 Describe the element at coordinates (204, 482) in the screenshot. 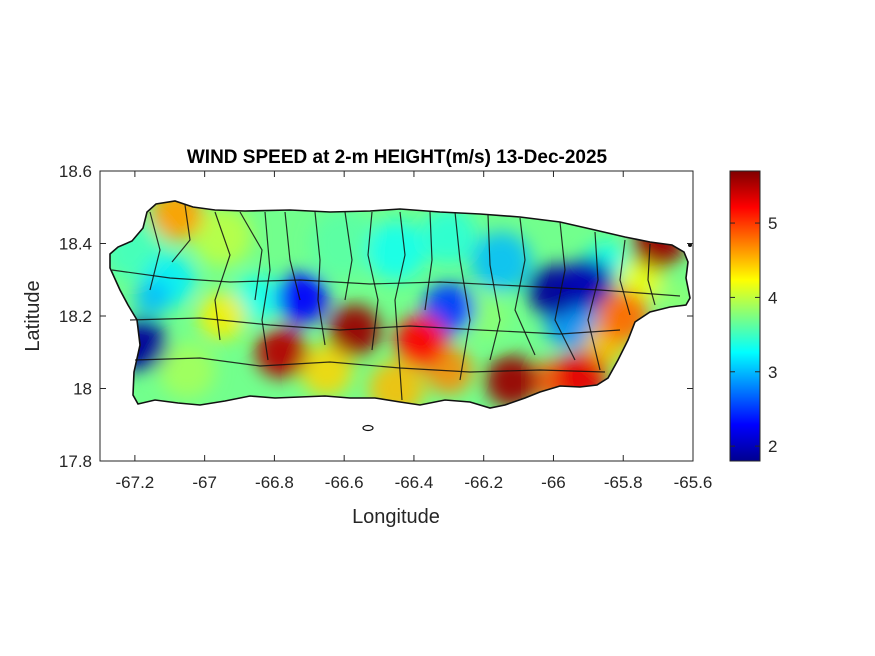

I see `x-tick-label: -67` at that location.